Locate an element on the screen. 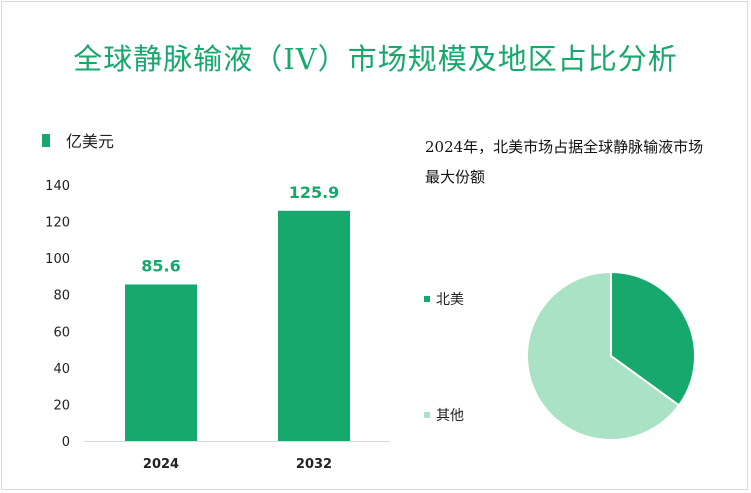 This screenshot has height=493, width=751. legend-item-north-america: 北美 is located at coordinates (444, 299).